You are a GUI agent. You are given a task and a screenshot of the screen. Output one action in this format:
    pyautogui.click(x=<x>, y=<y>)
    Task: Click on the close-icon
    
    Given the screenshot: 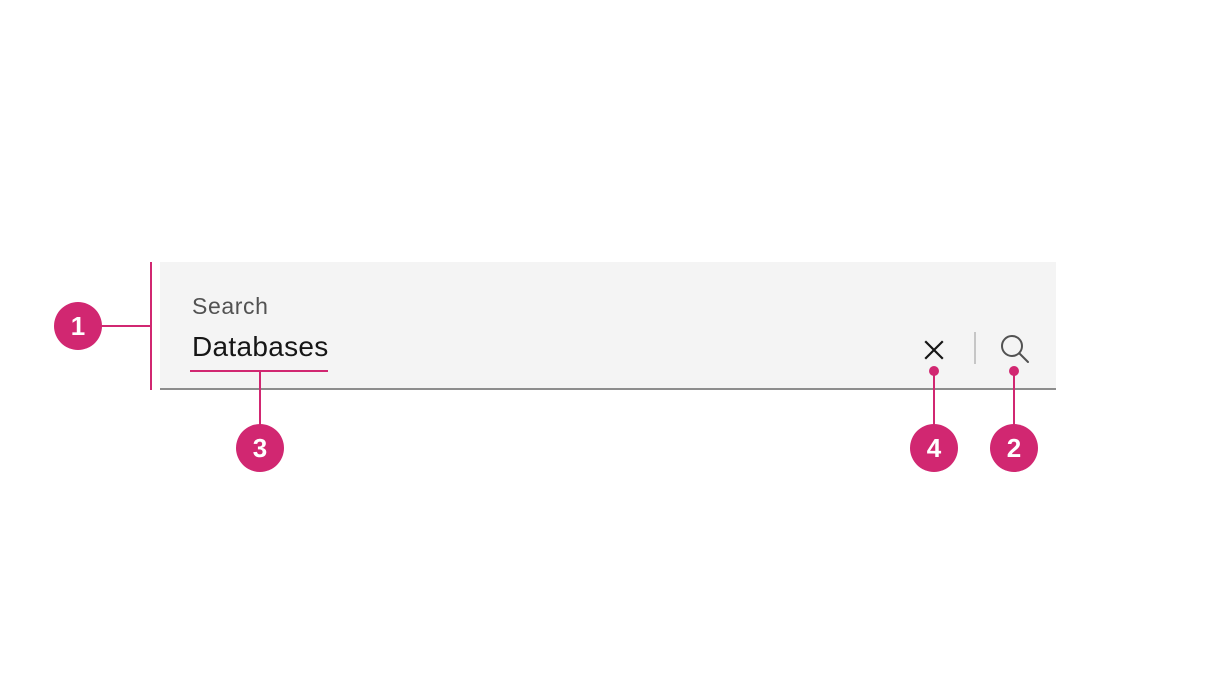 What is the action you would take?
    pyautogui.click(x=934, y=350)
    